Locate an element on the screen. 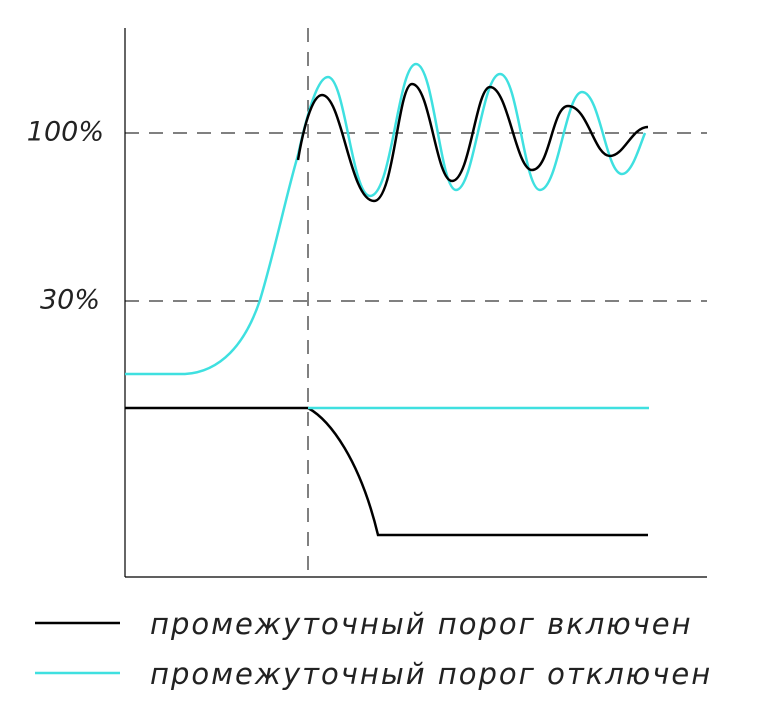  level-label: 100% is located at coordinates (65, 132).